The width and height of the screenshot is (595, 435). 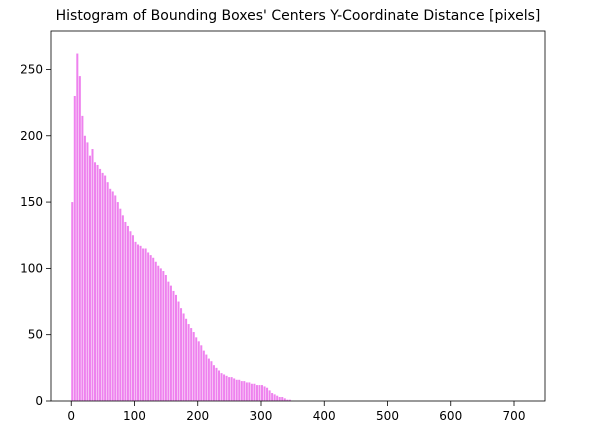 I want to click on x-tick-label: 0, so click(x=71, y=416).